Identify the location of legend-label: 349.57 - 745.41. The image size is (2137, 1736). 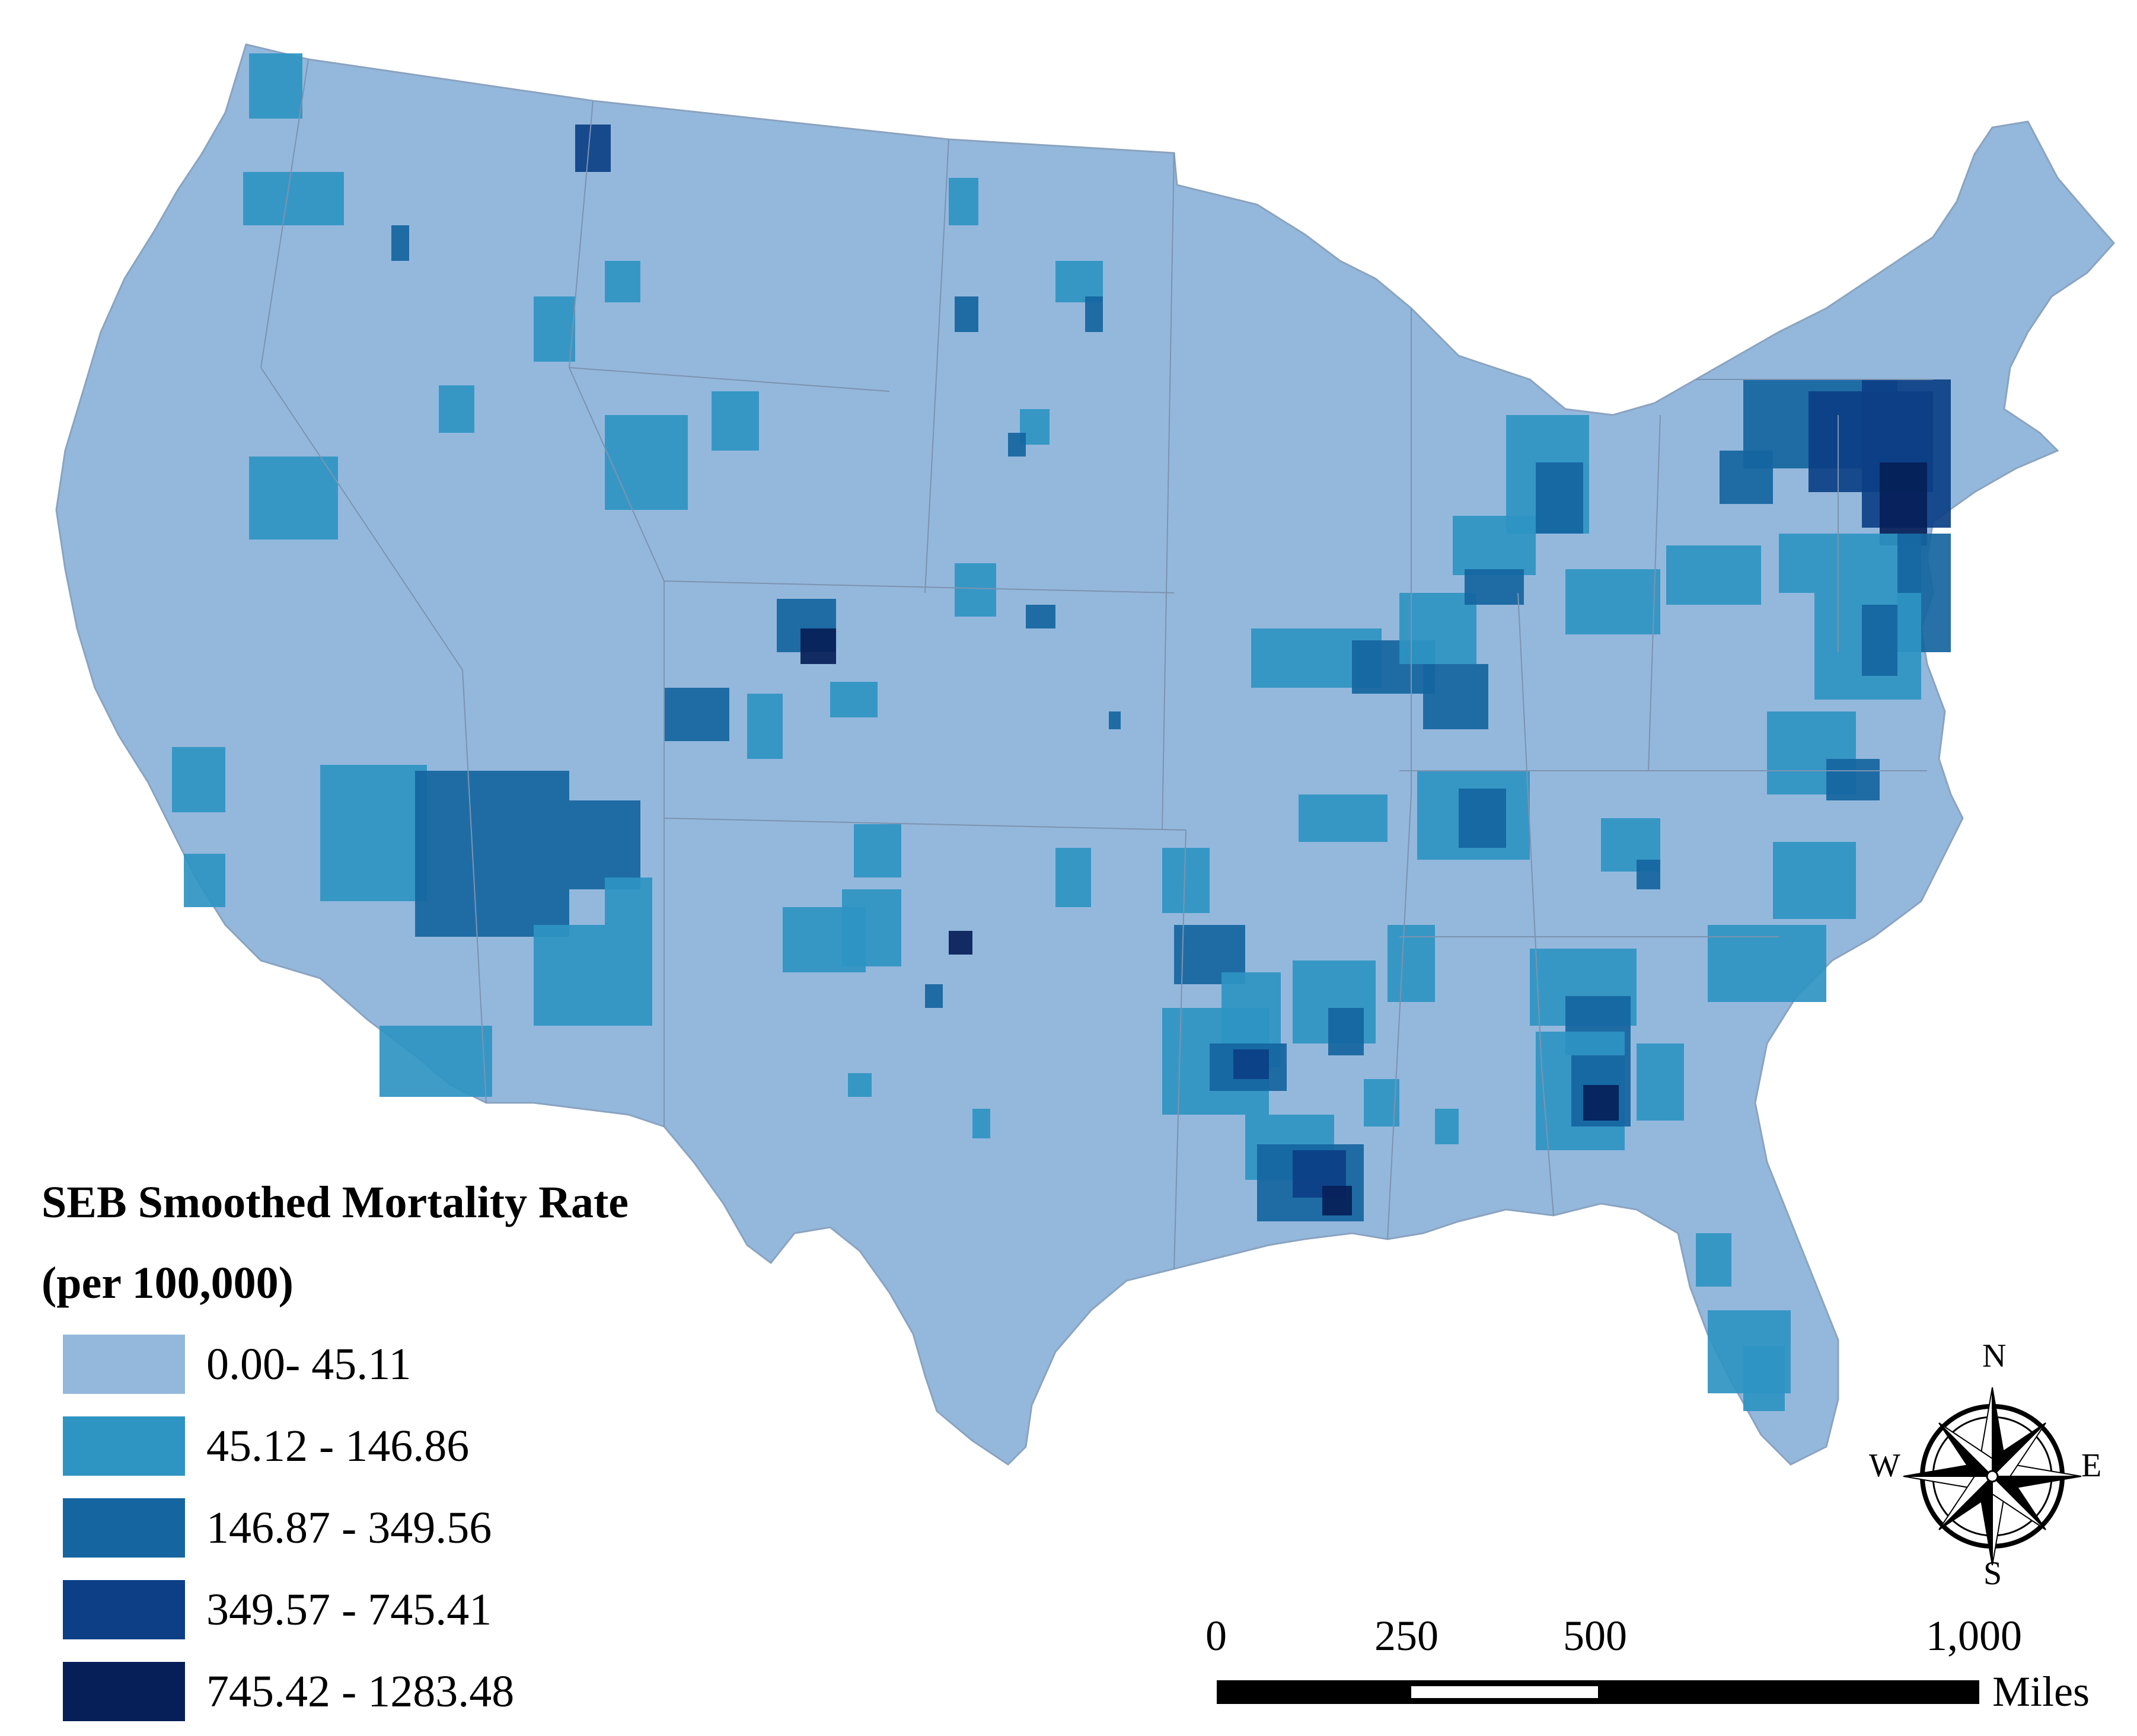
(349, 1609).